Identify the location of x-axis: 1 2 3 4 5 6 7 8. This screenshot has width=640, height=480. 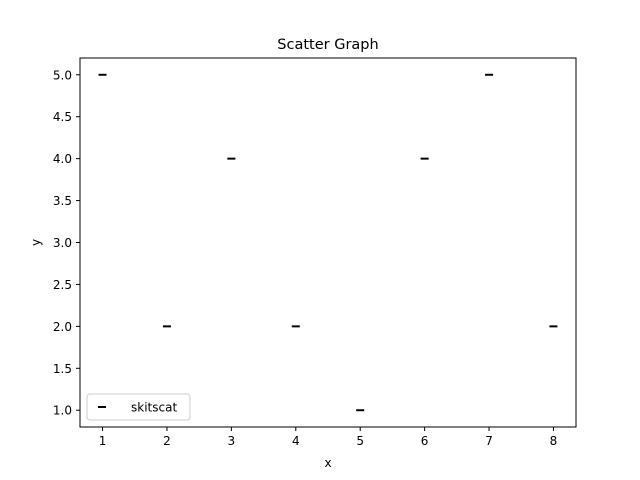
(328, 437).